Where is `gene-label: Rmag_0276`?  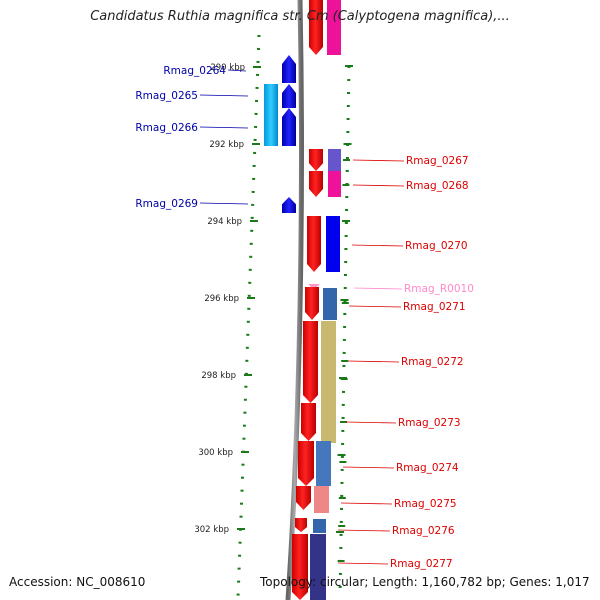
gene-label: Rmag_0276 is located at coordinates (423, 531).